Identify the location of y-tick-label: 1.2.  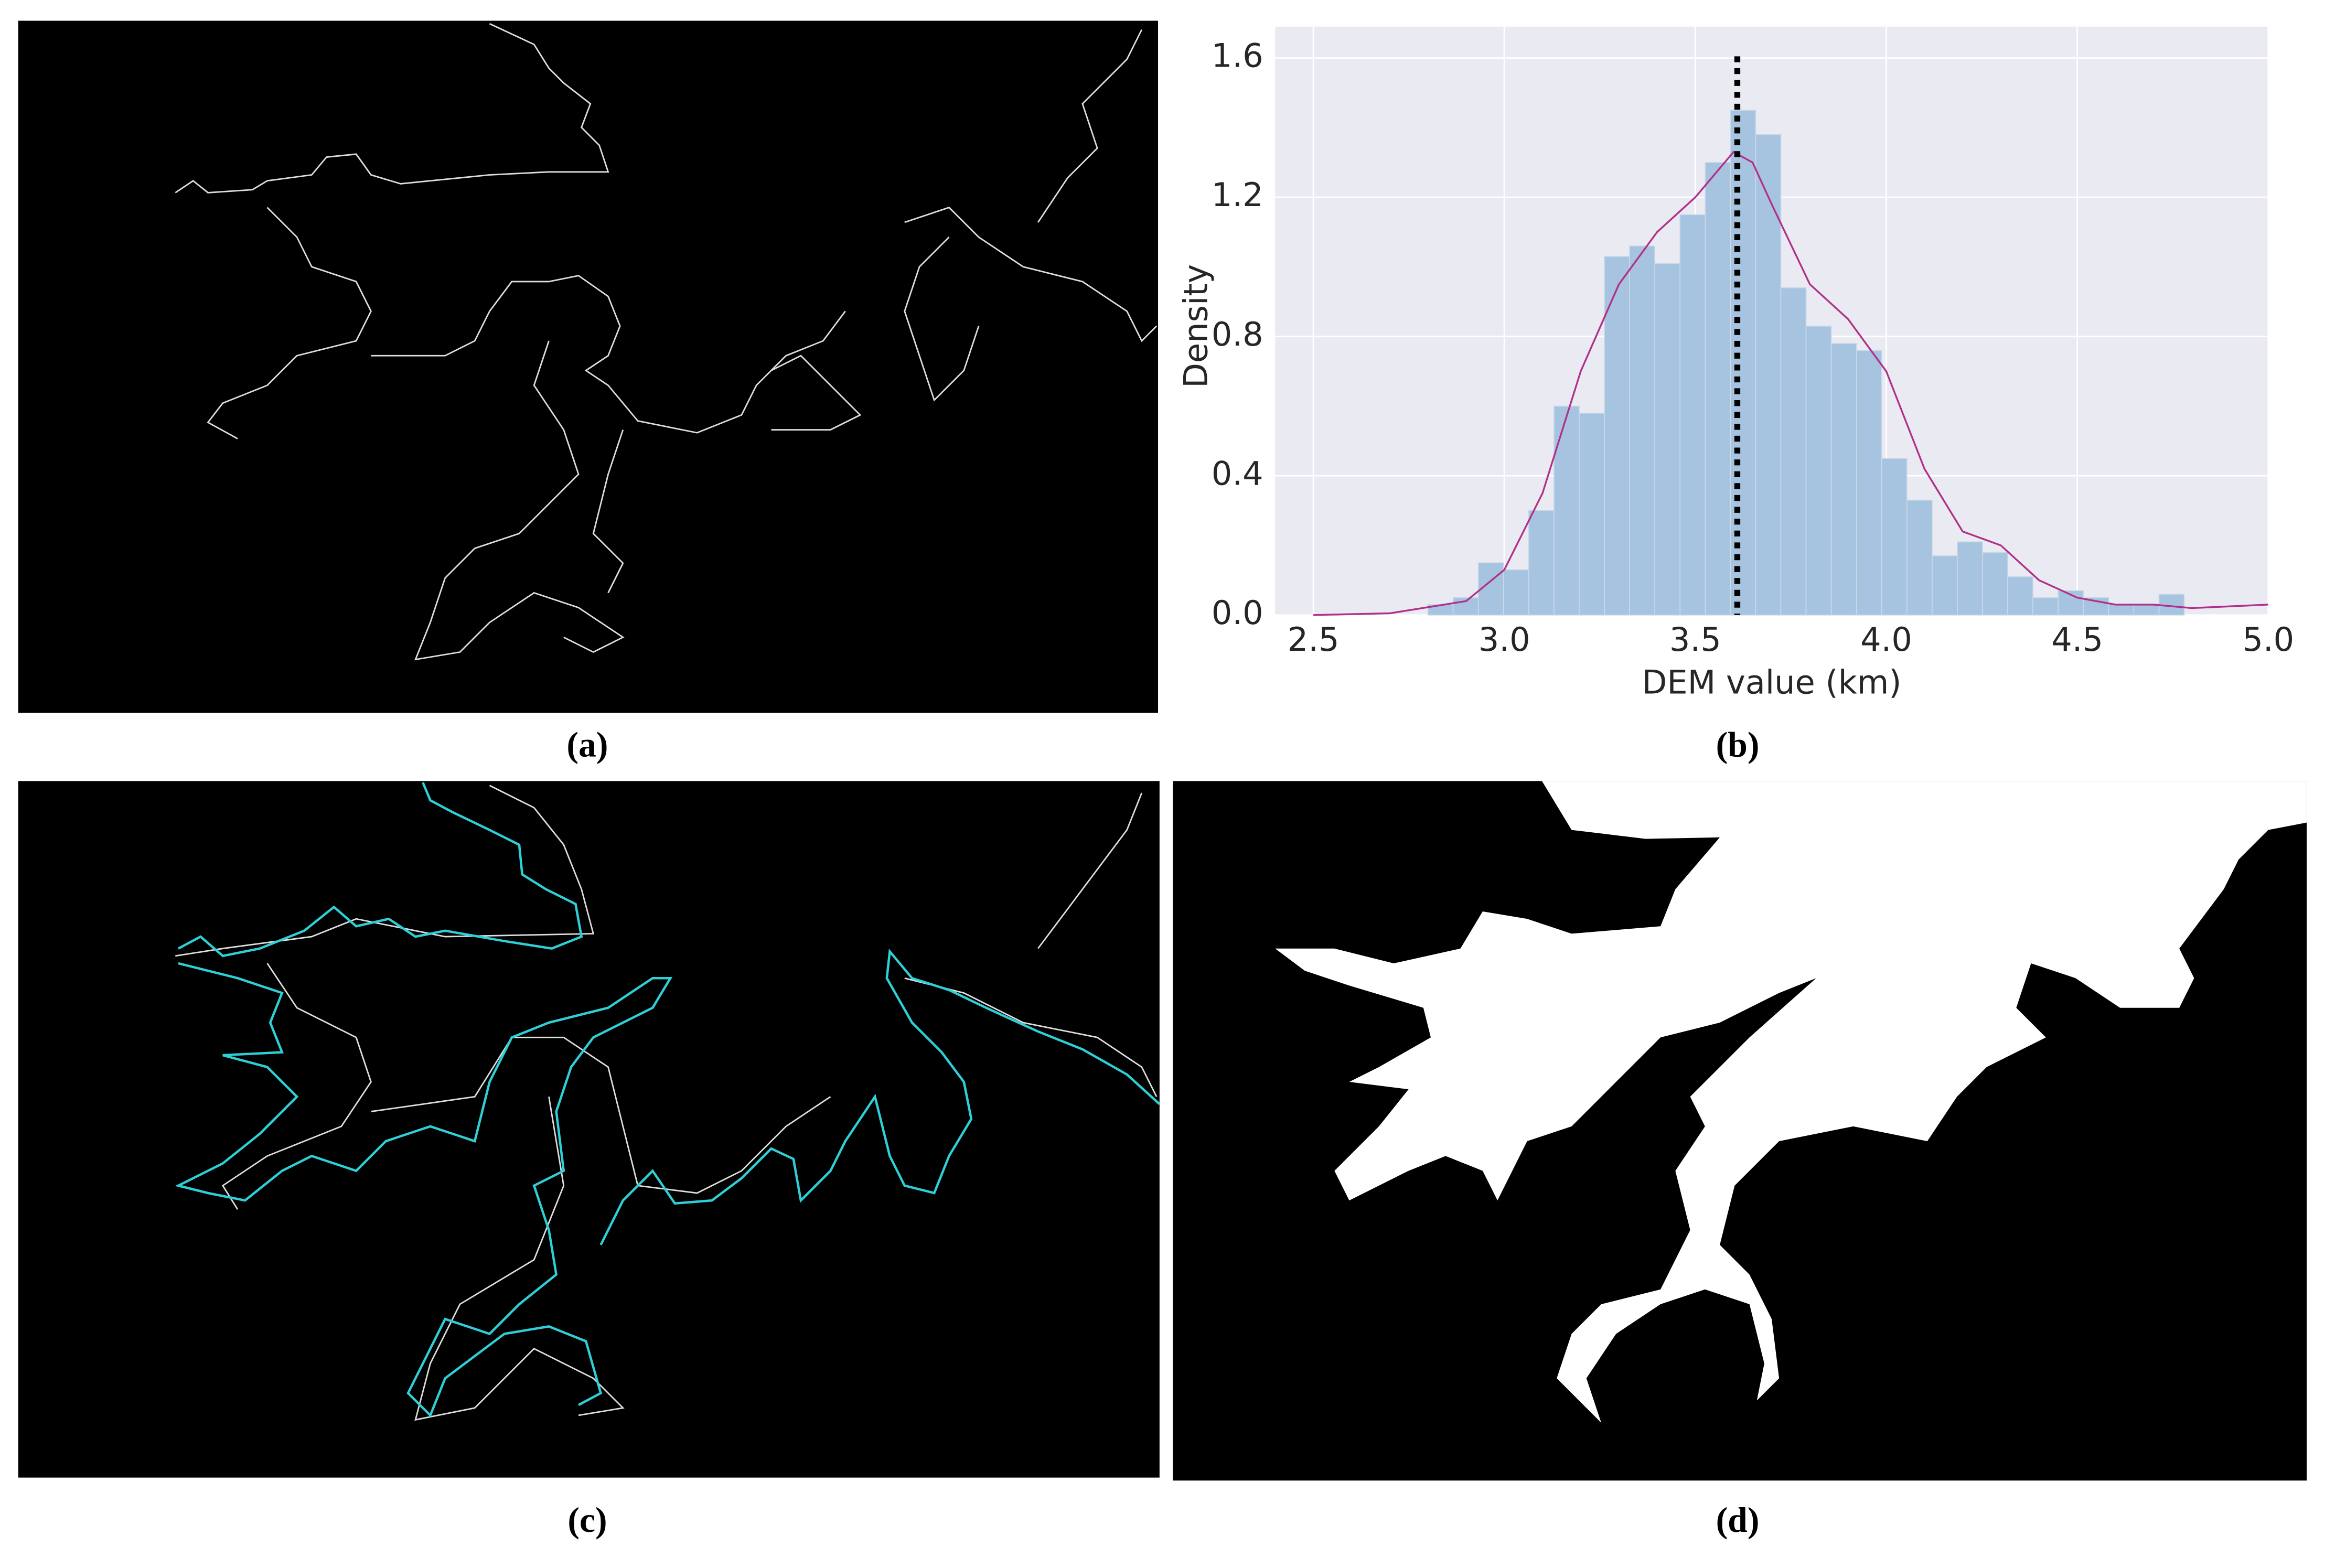
(1237, 195).